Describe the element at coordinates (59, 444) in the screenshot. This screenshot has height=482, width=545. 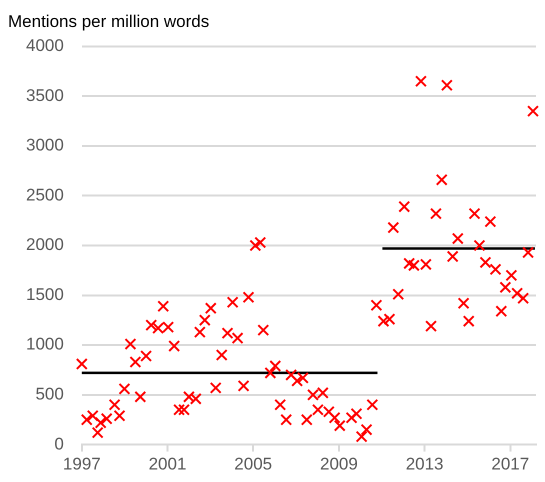
I see `y-tick-label: 0` at that location.